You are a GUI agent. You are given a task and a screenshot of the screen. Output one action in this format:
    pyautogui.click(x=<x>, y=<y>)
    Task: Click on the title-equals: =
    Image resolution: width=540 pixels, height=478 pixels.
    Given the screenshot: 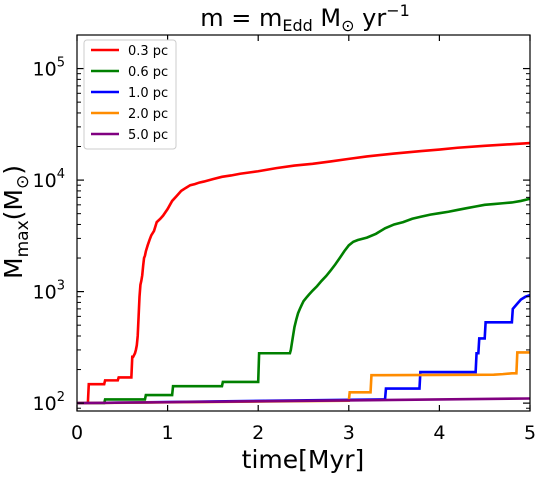 What is the action you would take?
    pyautogui.click(x=241, y=18)
    